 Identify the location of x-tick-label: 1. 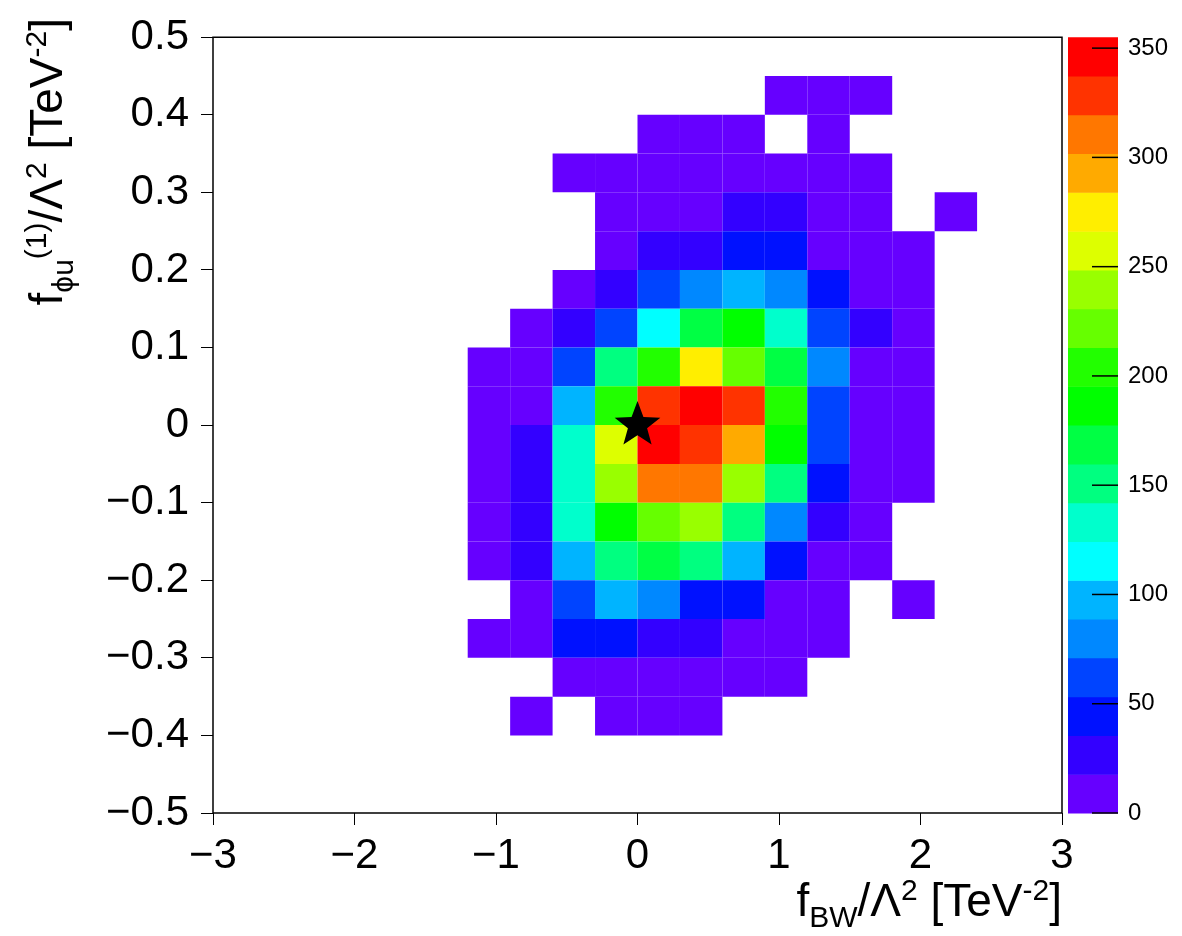
(779, 853).